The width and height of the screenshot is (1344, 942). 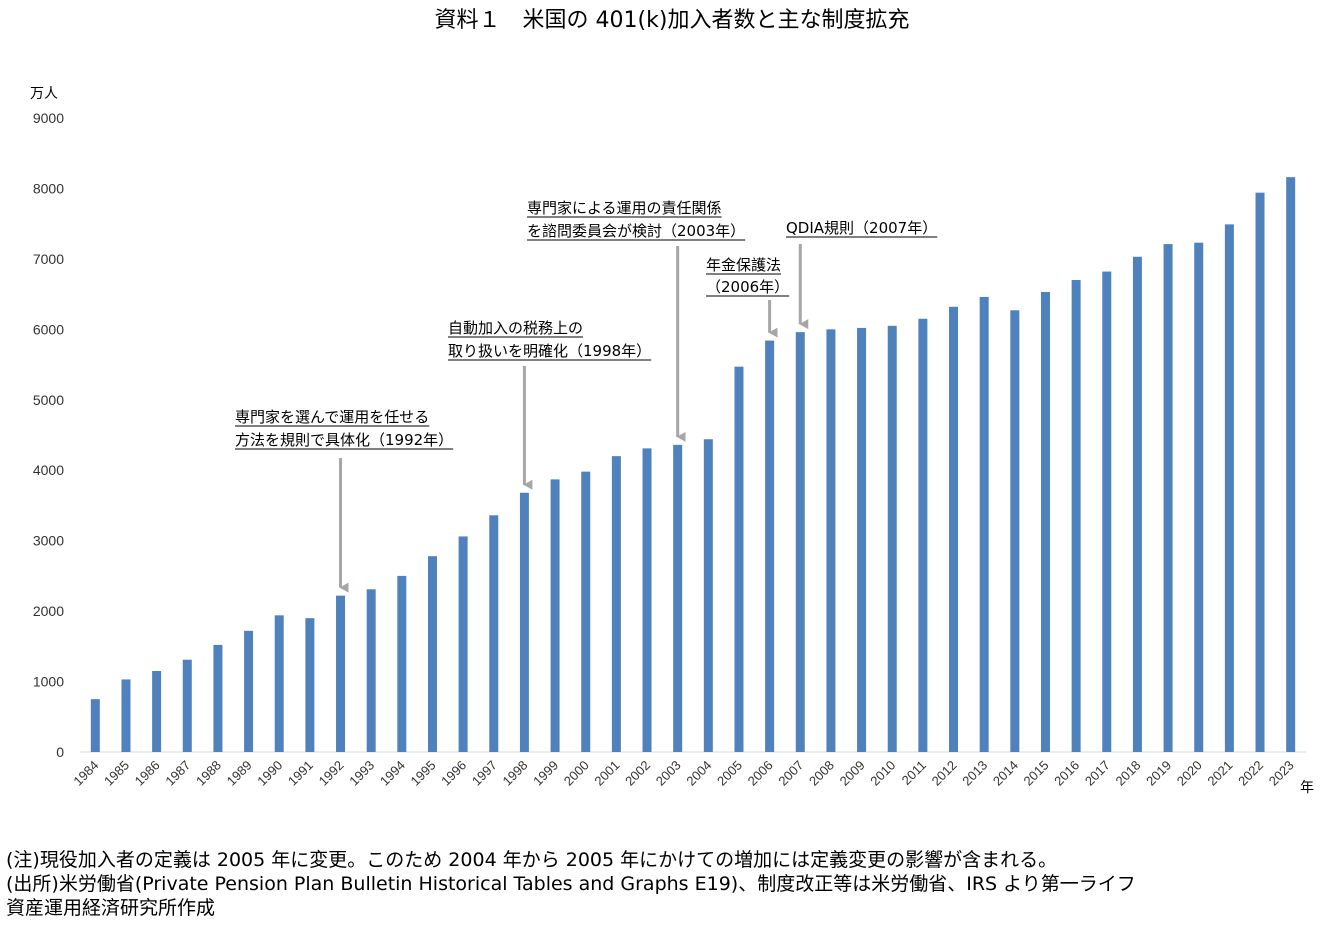 What do you see at coordinates (208, 773) in the screenshot?
I see `x-tick-label: 1988` at bounding box center [208, 773].